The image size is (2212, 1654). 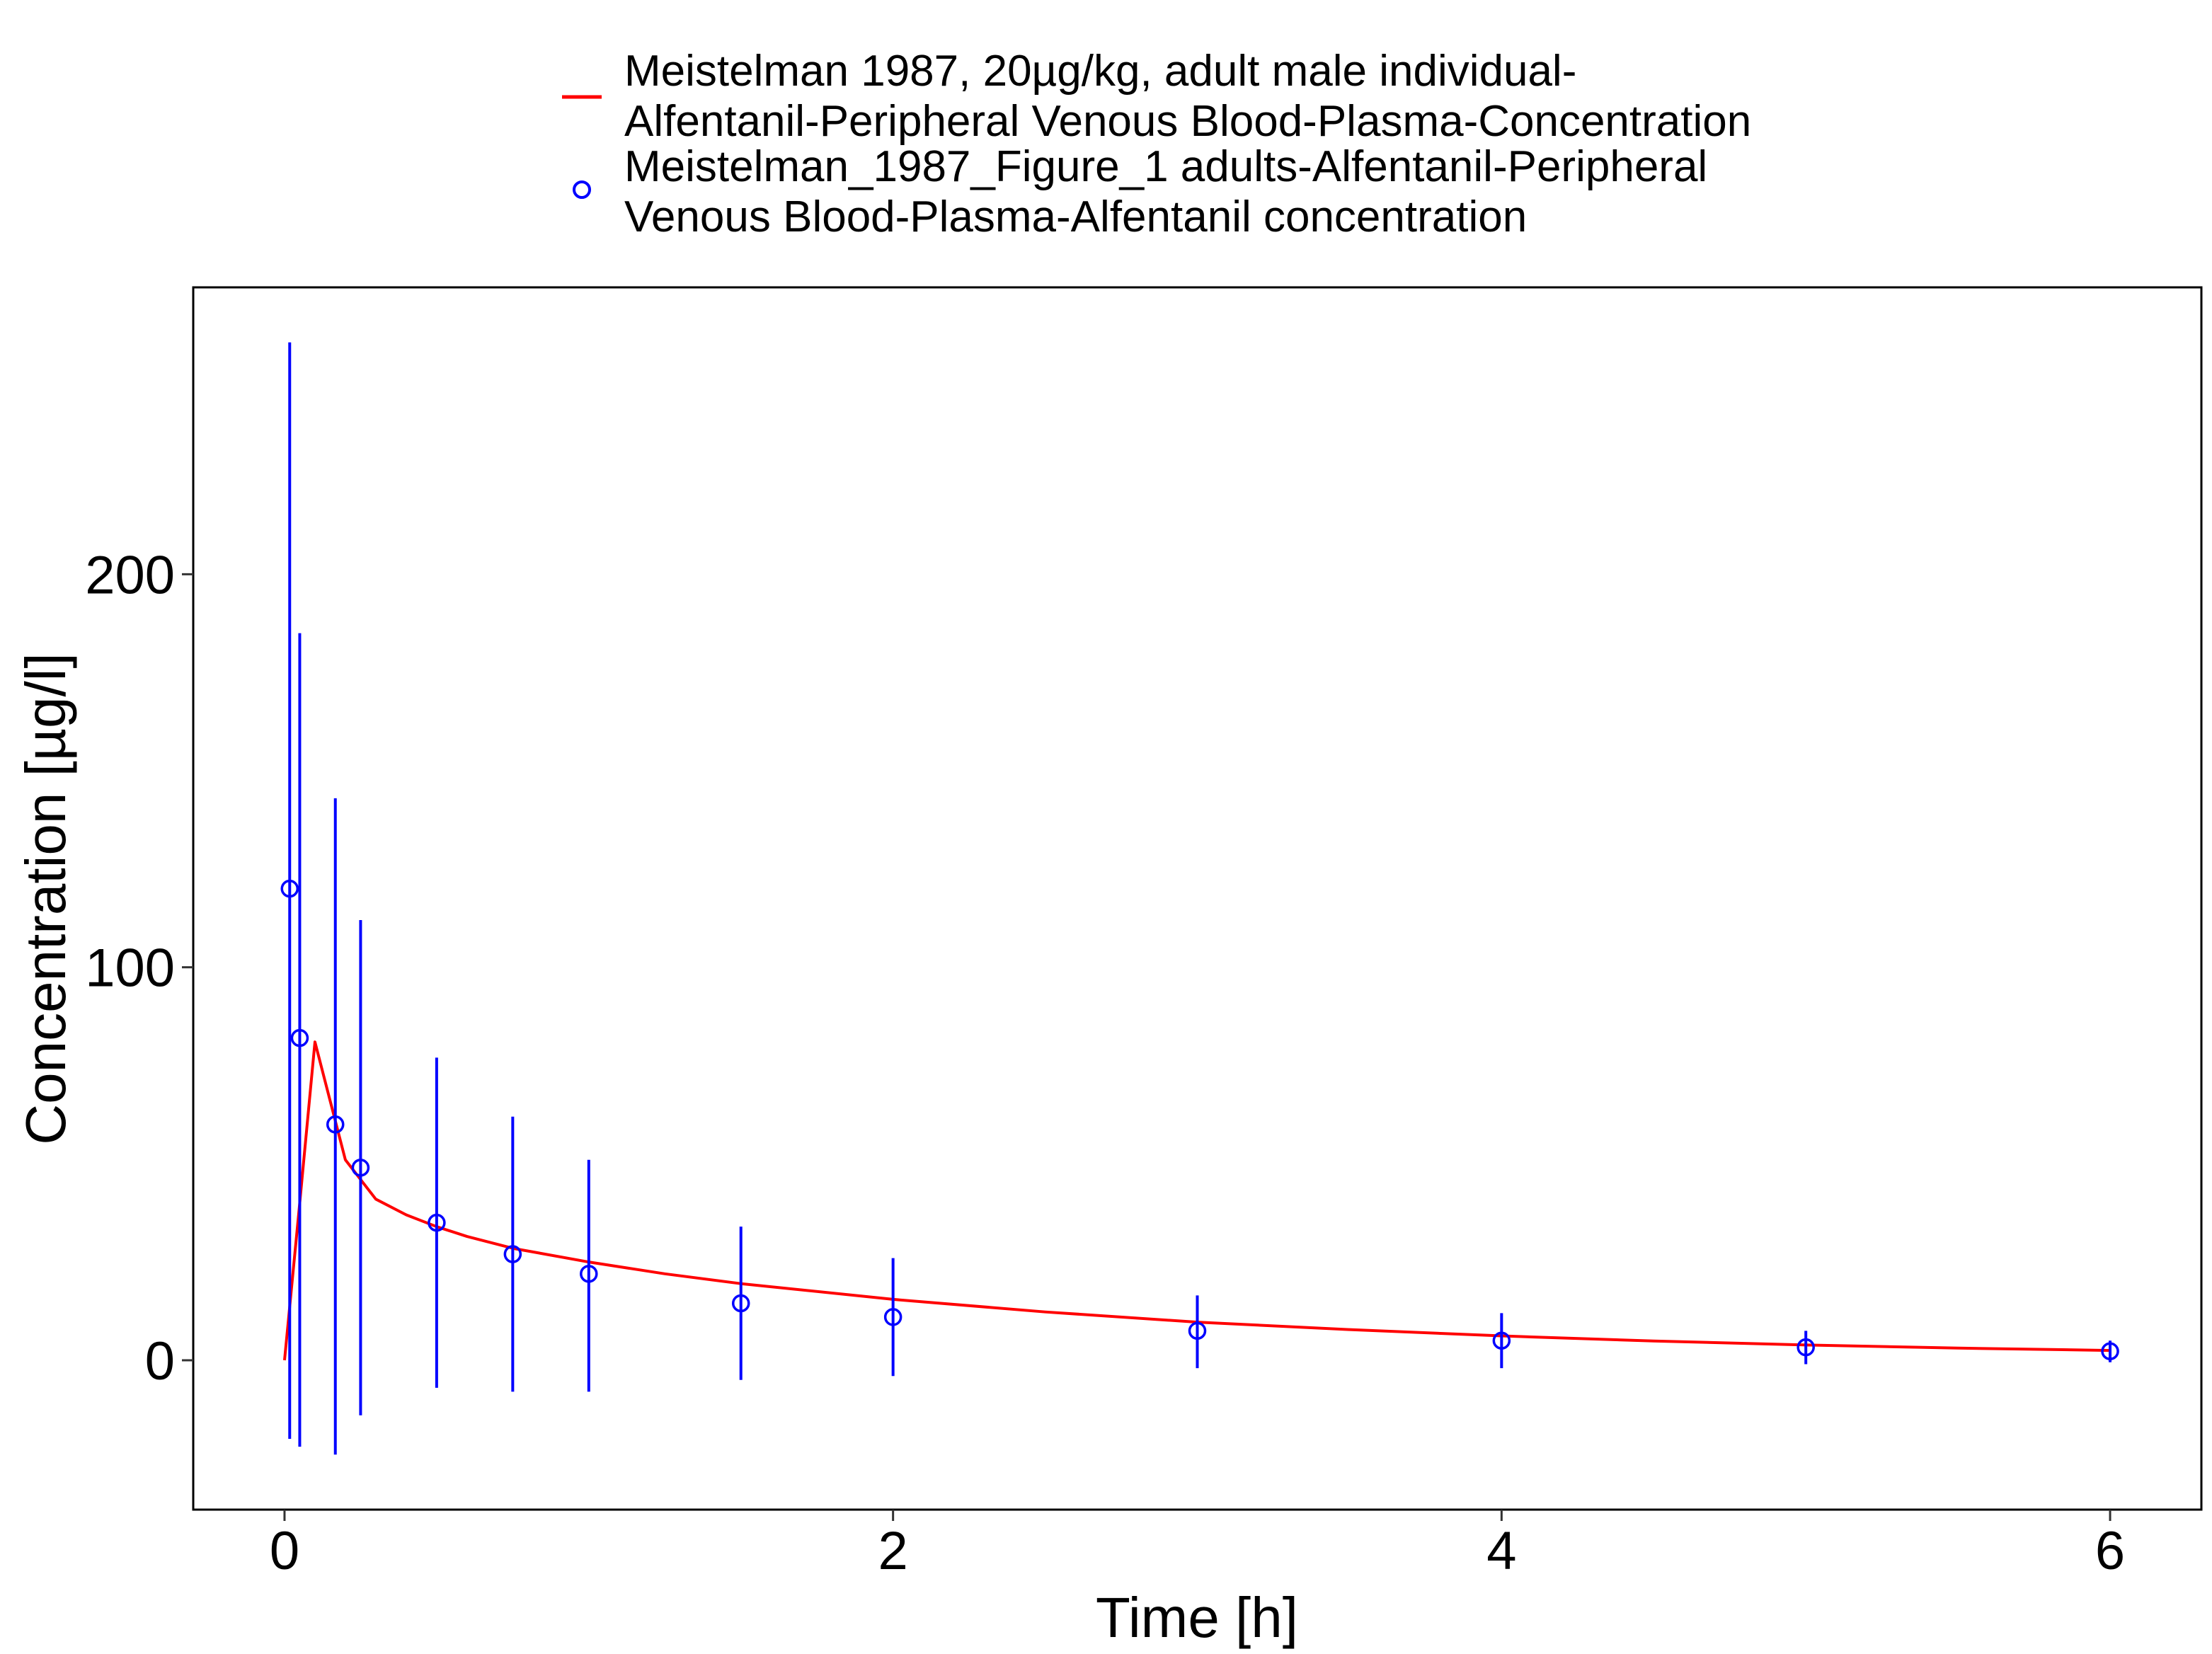 What do you see at coordinates (45, 898) in the screenshot?
I see `y-axis-title: Concentration [µg/l]` at bounding box center [45, 898].